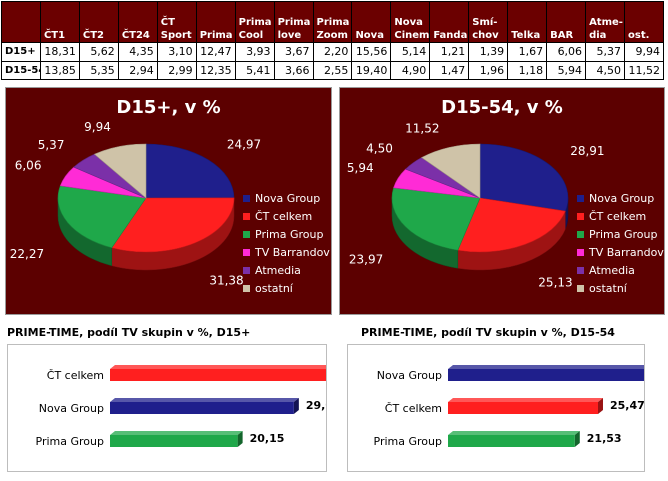 The width and height of the screenshot is (668, 481). I want to click on table-cell: 3,66, so click(293, 70).